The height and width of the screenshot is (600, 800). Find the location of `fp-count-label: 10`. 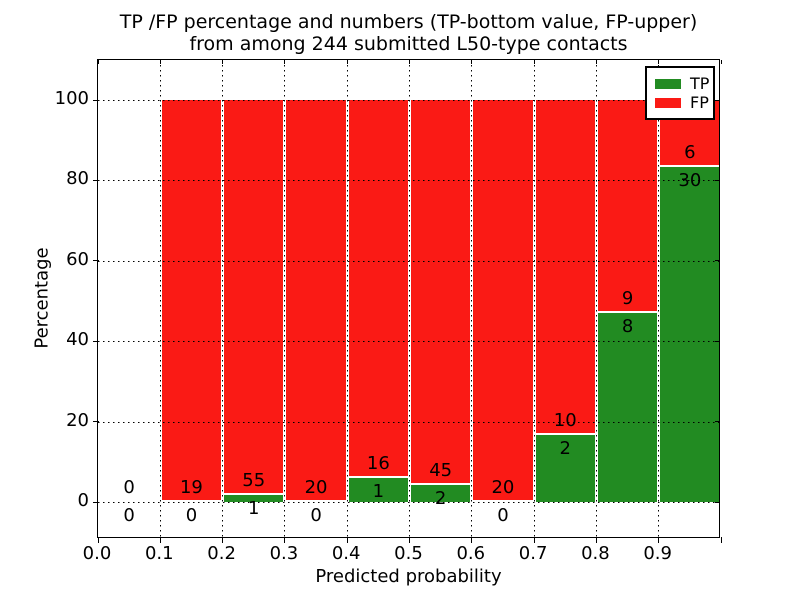

fp-count-label: 10 is located at coordinates (565, 420).